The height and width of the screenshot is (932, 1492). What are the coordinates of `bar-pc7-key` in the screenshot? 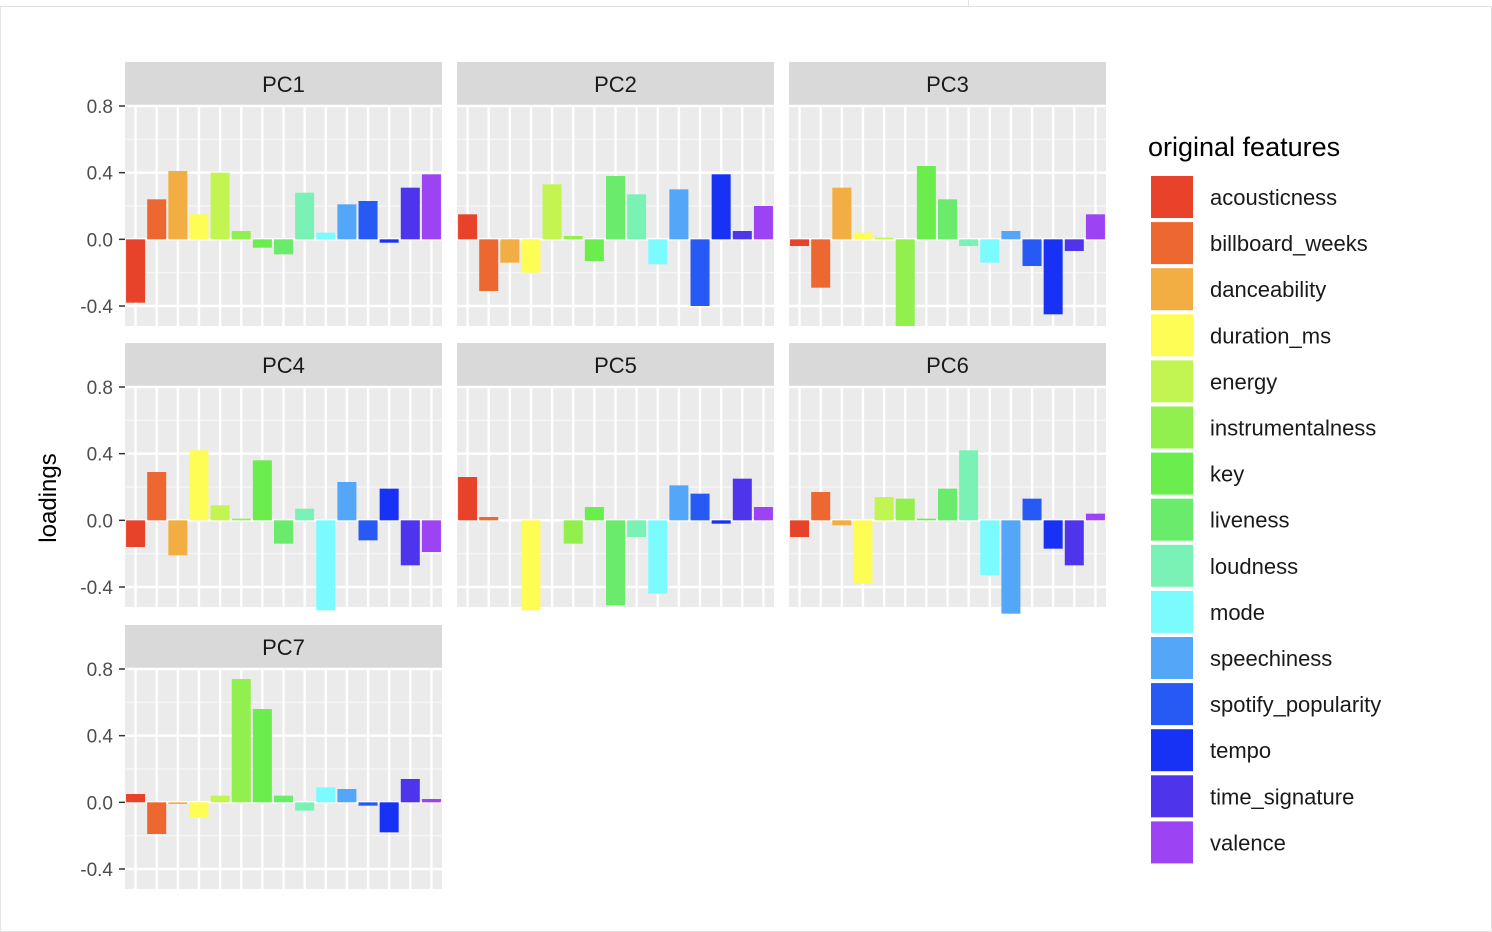 It's located at (262, 756).